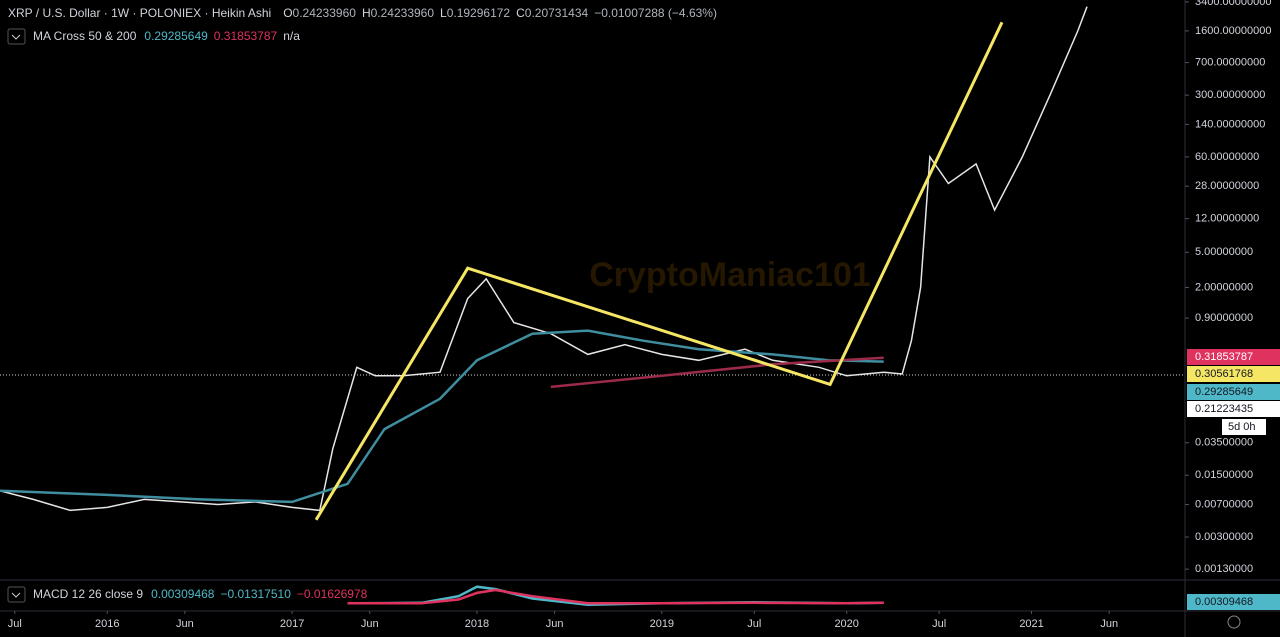 This screenshot has width=1280, height=637. What do you see at coordinates (183, 594) in the screenshot?
I see `legend-value: 0.00309468` at bounding box center [183, 594].